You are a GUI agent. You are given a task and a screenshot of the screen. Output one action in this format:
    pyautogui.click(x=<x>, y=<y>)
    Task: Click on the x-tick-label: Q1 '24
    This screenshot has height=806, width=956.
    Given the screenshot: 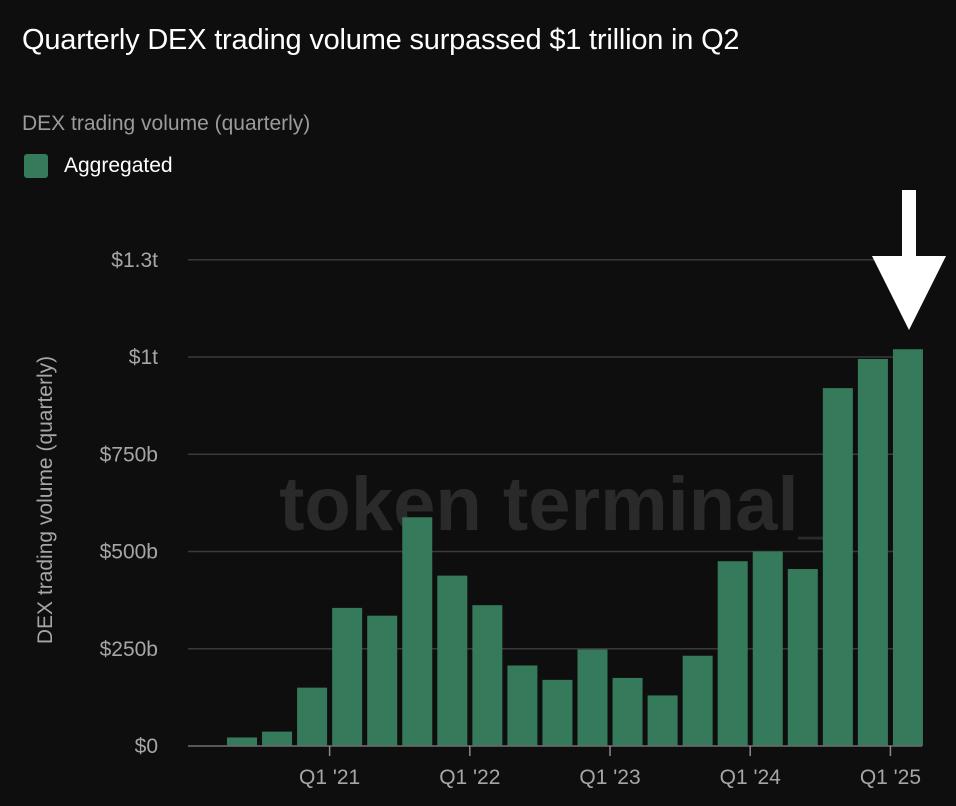 What is the action you would take?
    pyautogui.click(x=751, y=777)
    